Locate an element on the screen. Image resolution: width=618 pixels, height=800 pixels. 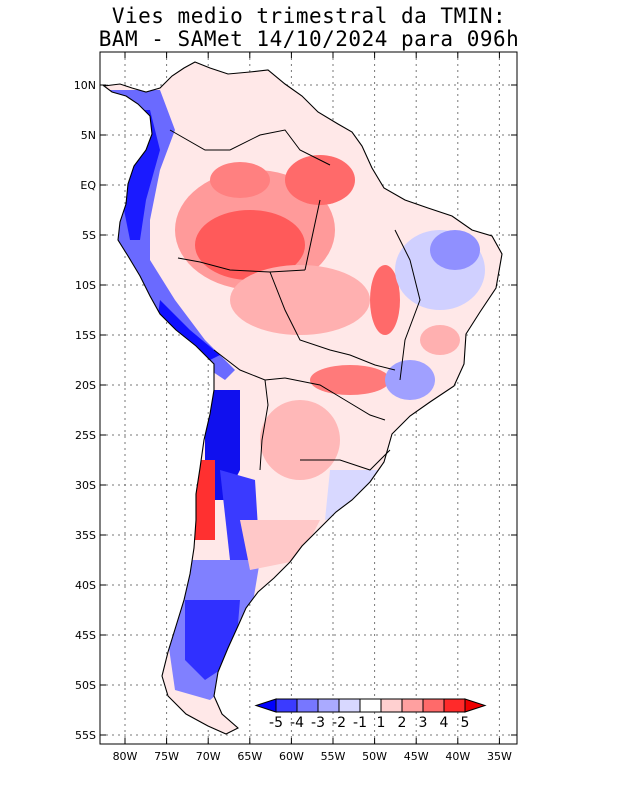
lat-tick-label: 30S is located at coordinates (85, 485).